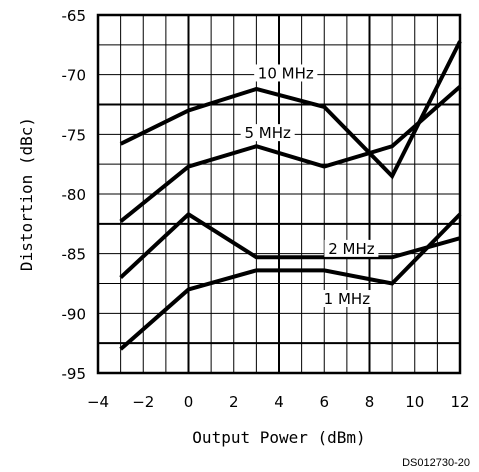 This screenshot has height=472, width=479. What do you see at coordinates (189, 402) in the screenshot?
I see `x-tick-label: 0` at bounding box center [189, 402].